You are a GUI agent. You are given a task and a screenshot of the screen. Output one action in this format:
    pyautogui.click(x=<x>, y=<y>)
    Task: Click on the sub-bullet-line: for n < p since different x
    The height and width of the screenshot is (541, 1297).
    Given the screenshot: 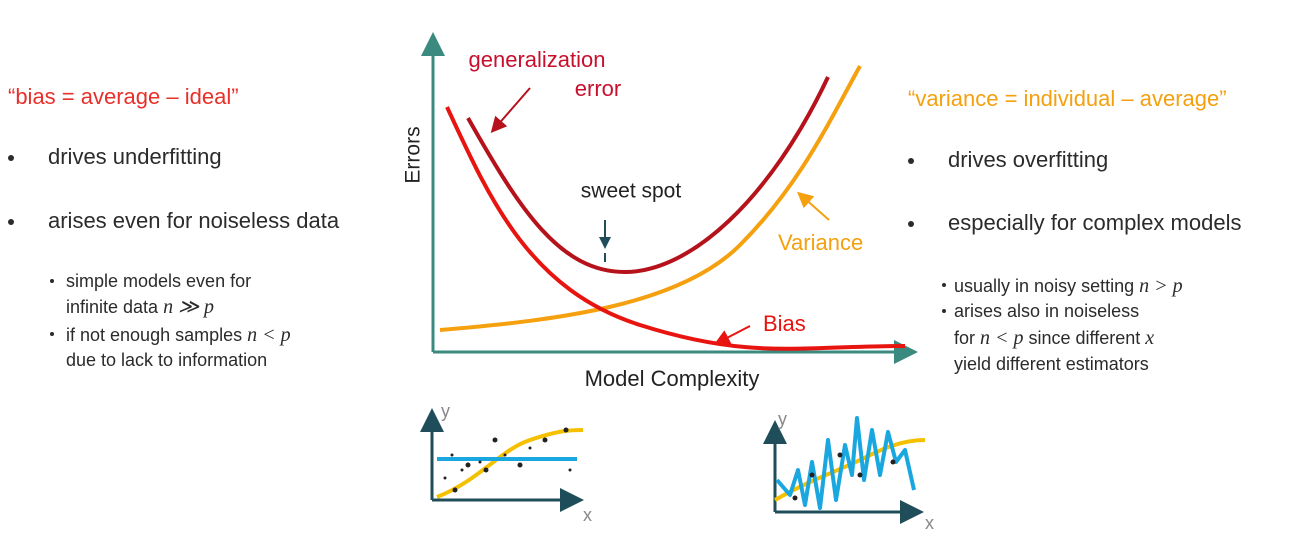 What is the action you would take?
    pyautogui.click(x=1054, y=338)
    